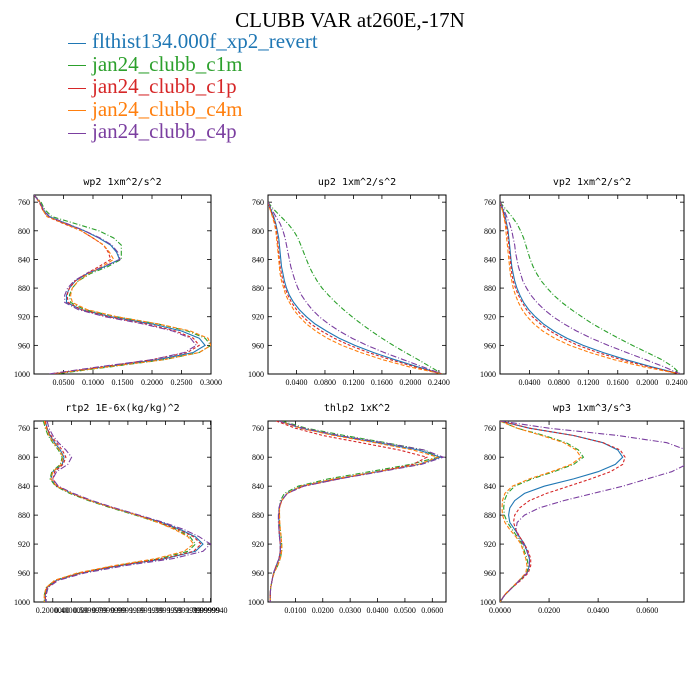 The image size is (700, 700). Describe the element at coordinates (53, 610) in the screenshot. I see `x-tick-label: 0.2000000` at that location.